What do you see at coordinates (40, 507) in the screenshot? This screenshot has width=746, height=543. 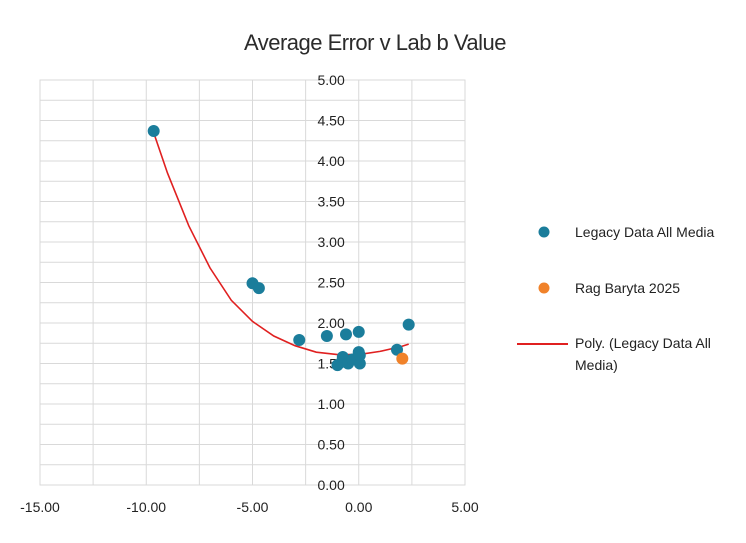 I see `x-tick-label: -15.00` at bounding box center [40, 507].